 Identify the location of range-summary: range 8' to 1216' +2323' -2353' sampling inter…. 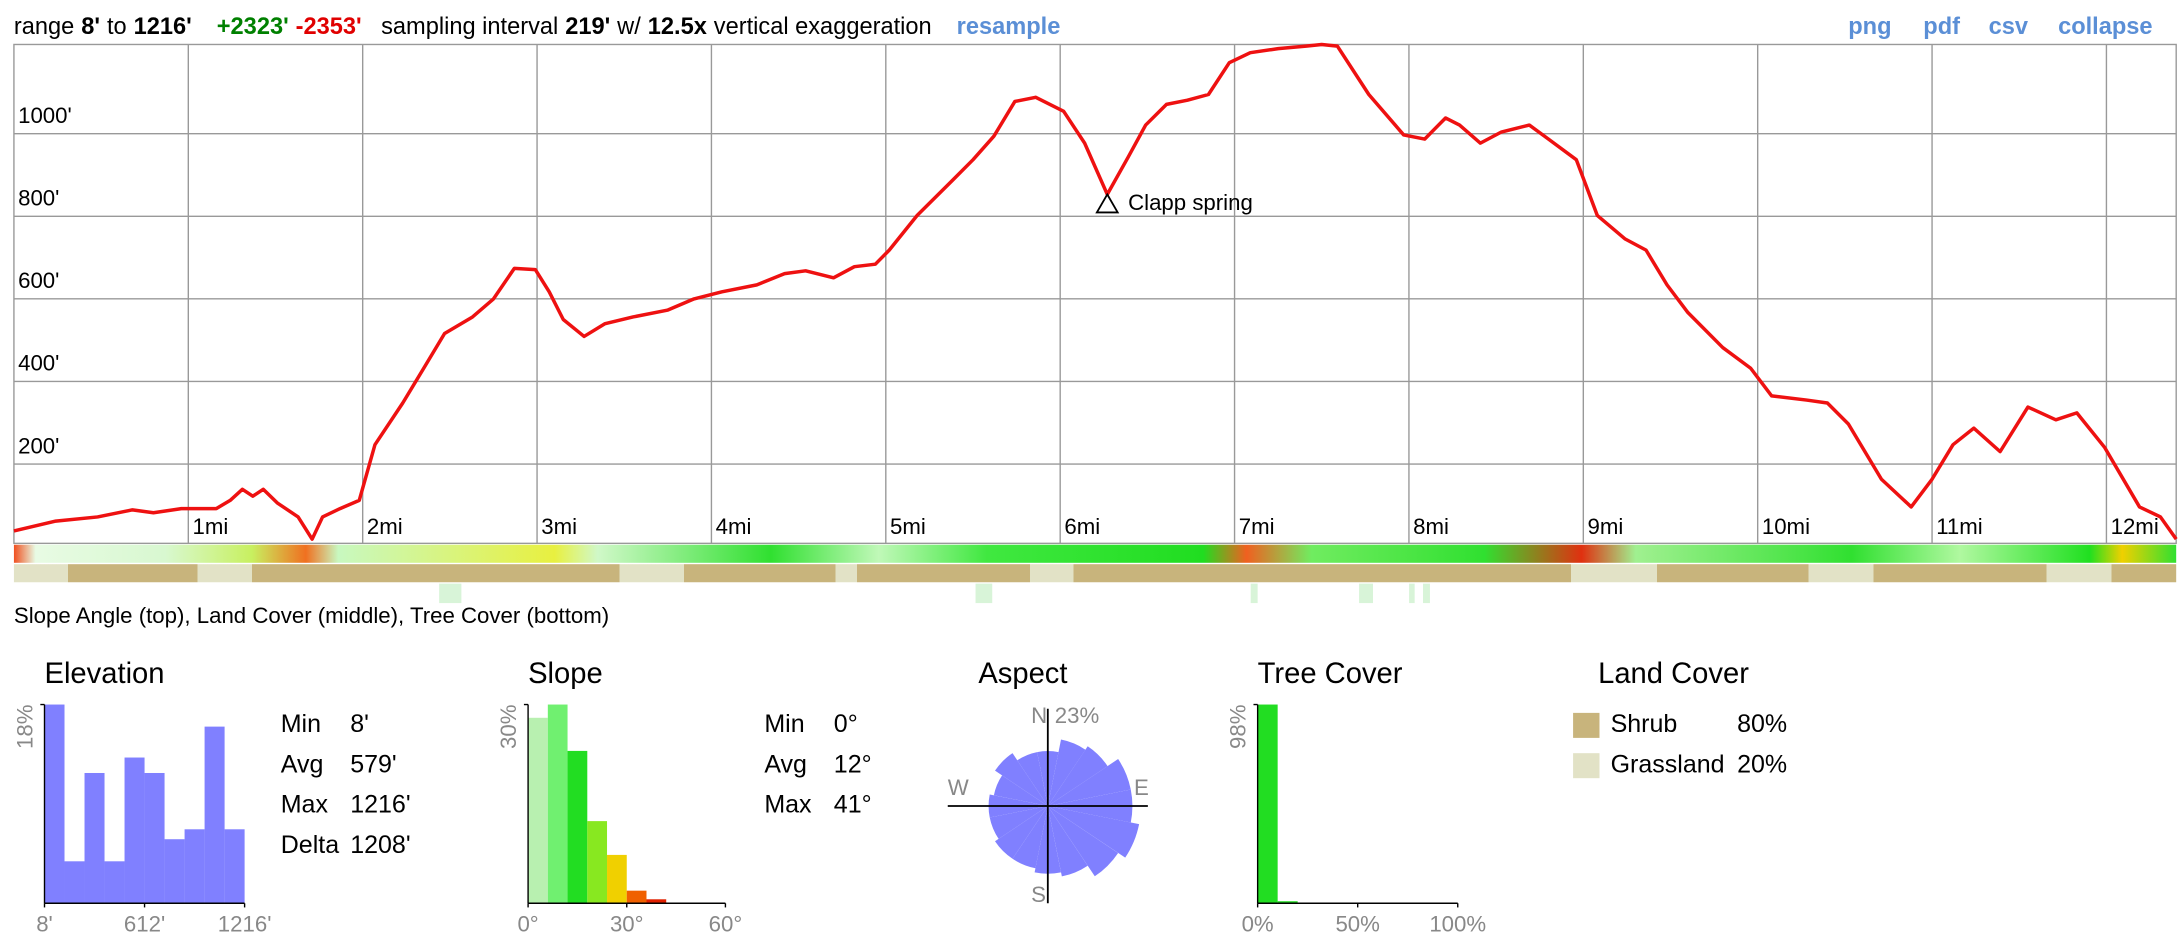
(537, 27).